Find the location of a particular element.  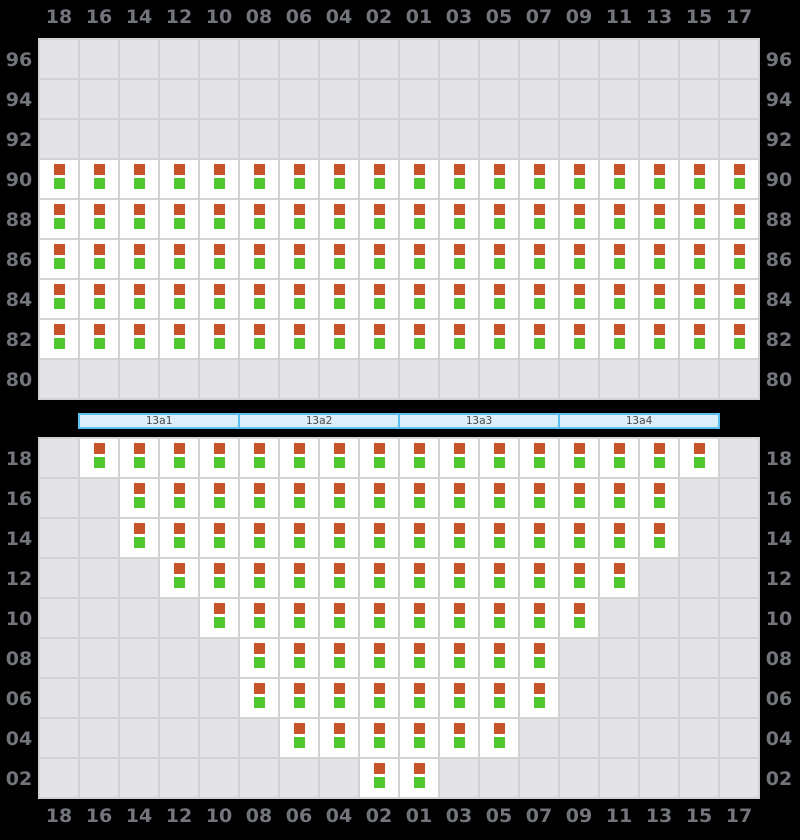

seat-upper-row90-col18 is located at coordinates (59, 179).